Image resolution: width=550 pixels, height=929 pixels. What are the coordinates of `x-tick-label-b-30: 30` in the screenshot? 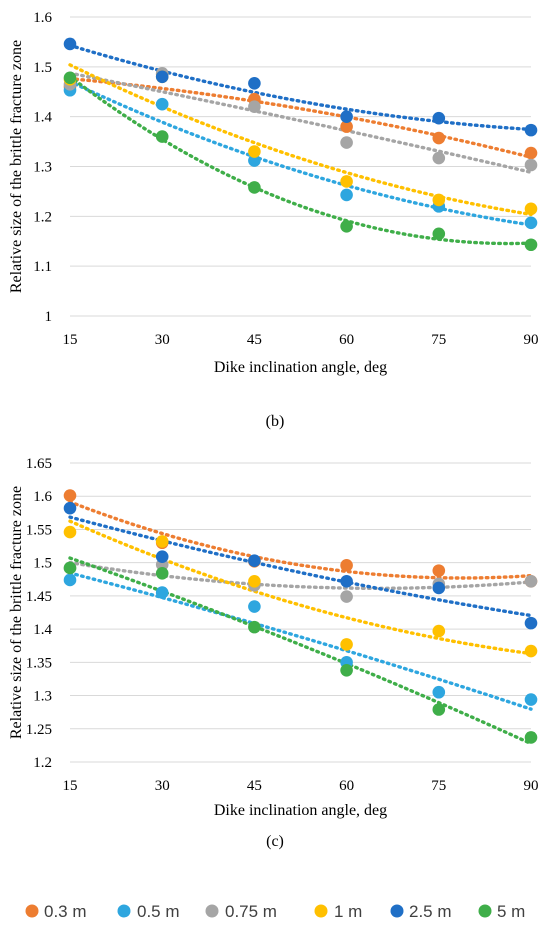 It's located at (162, 340).